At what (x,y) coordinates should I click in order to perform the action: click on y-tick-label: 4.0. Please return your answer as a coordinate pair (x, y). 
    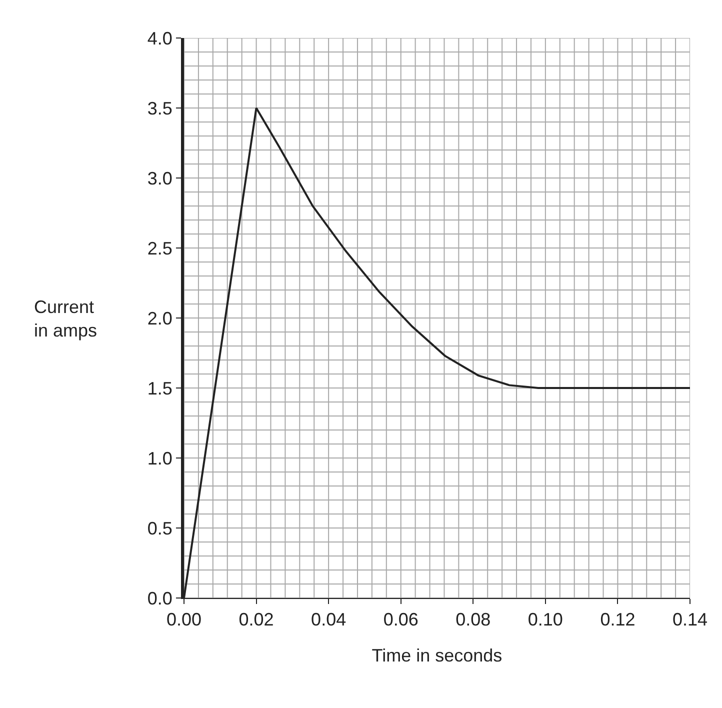
    Looking at the image, I should click on (159, 38).